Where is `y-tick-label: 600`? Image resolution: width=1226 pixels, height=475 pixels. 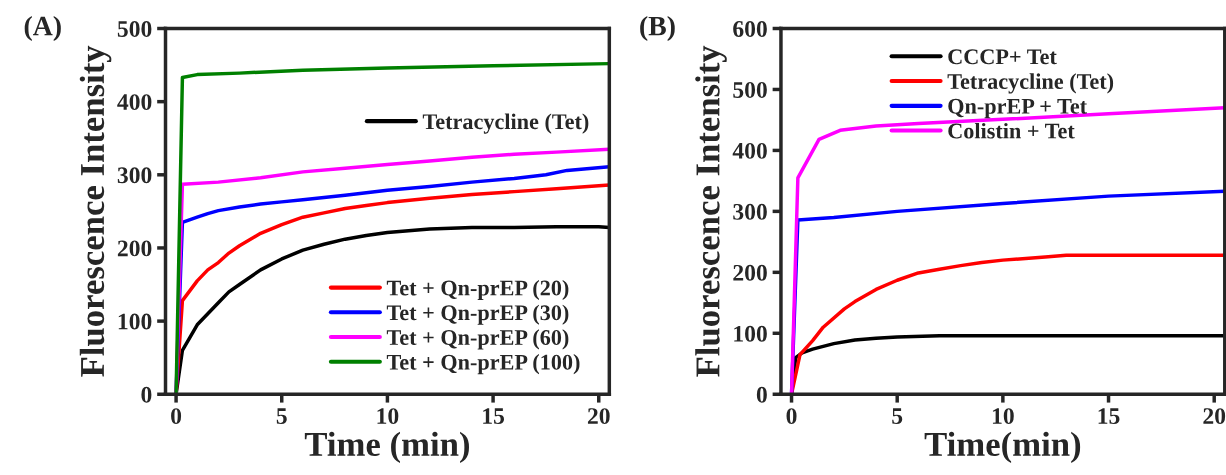 y-tick-label: 600 is located at coordinates (750, 28).